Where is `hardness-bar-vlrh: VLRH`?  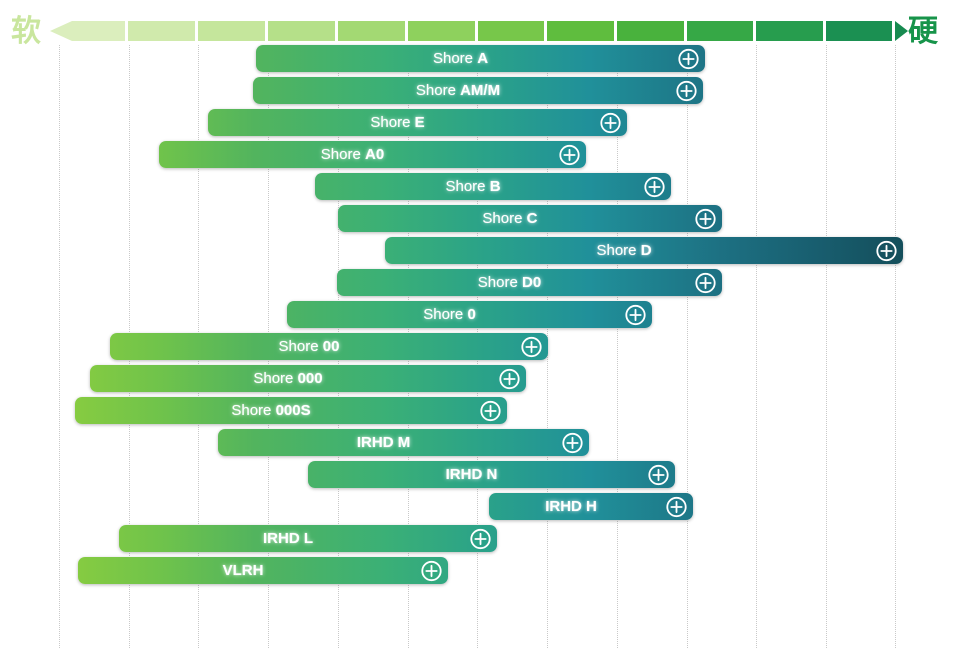
hardness-bar-vlrh: VLRH is located at coordinates (263, 570).